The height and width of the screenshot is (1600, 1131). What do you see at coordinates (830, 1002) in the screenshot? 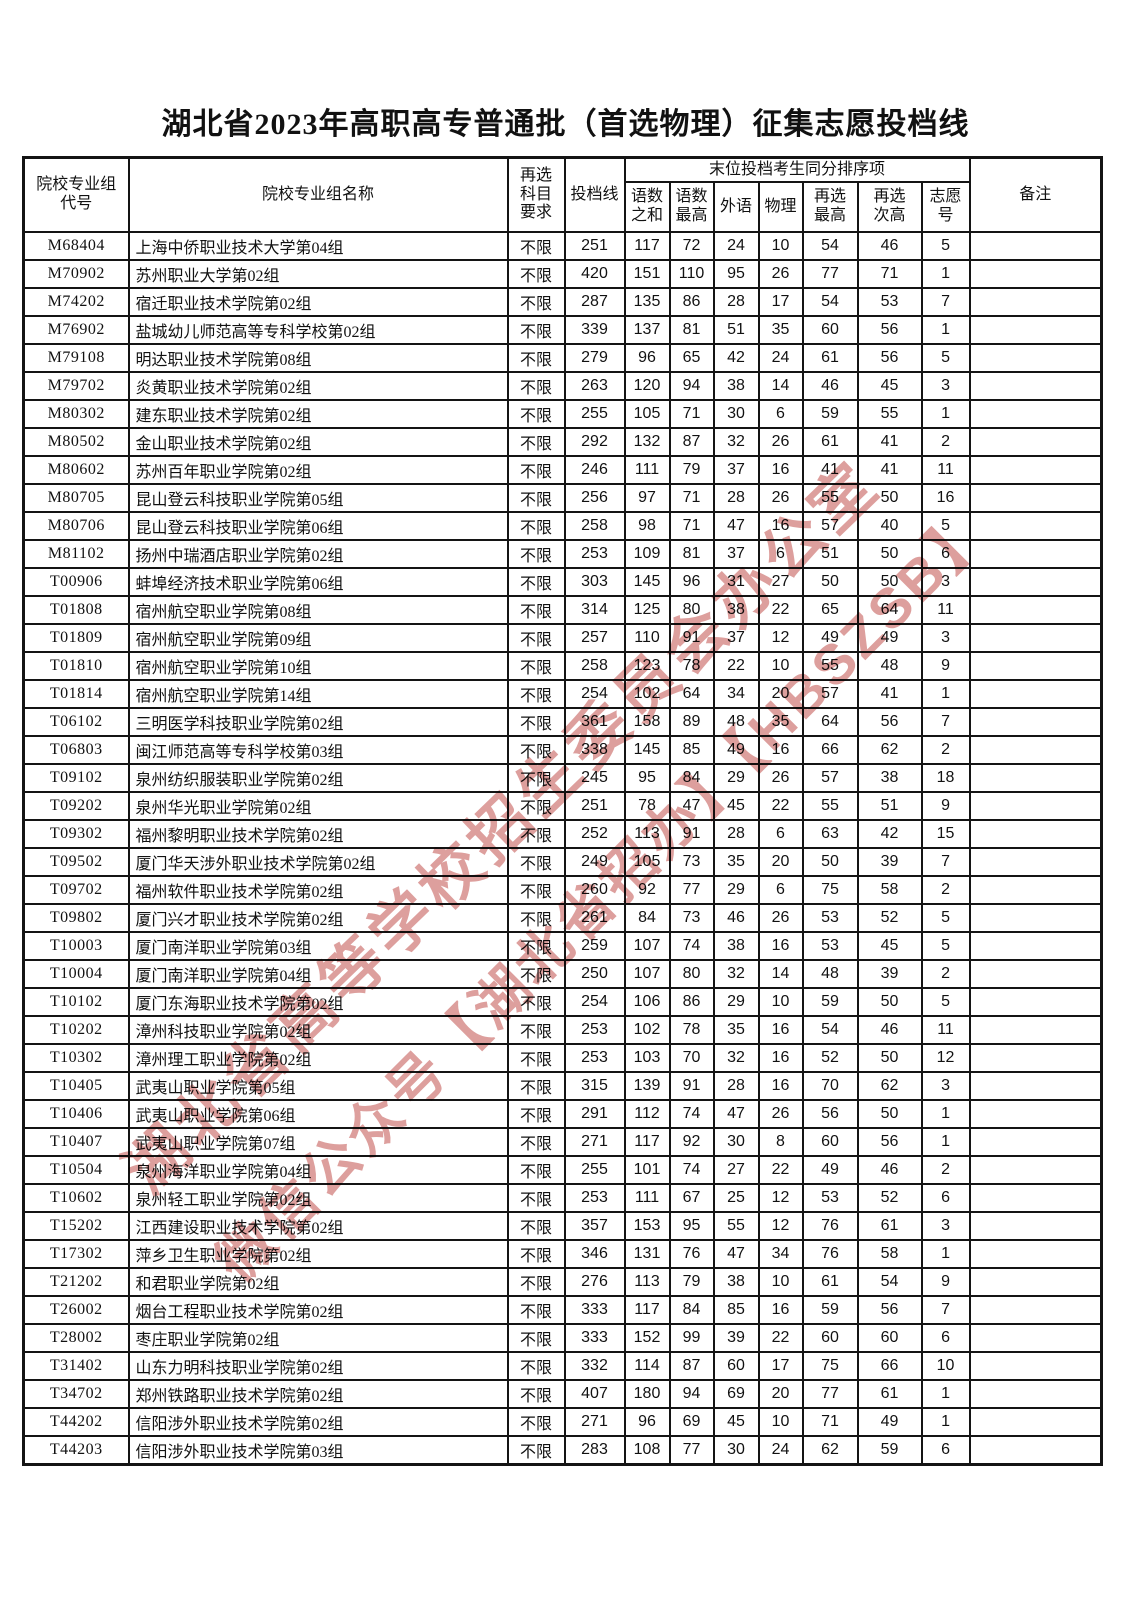
I see `cell-reselect-max: 59` at bounding box center [830, 1002].